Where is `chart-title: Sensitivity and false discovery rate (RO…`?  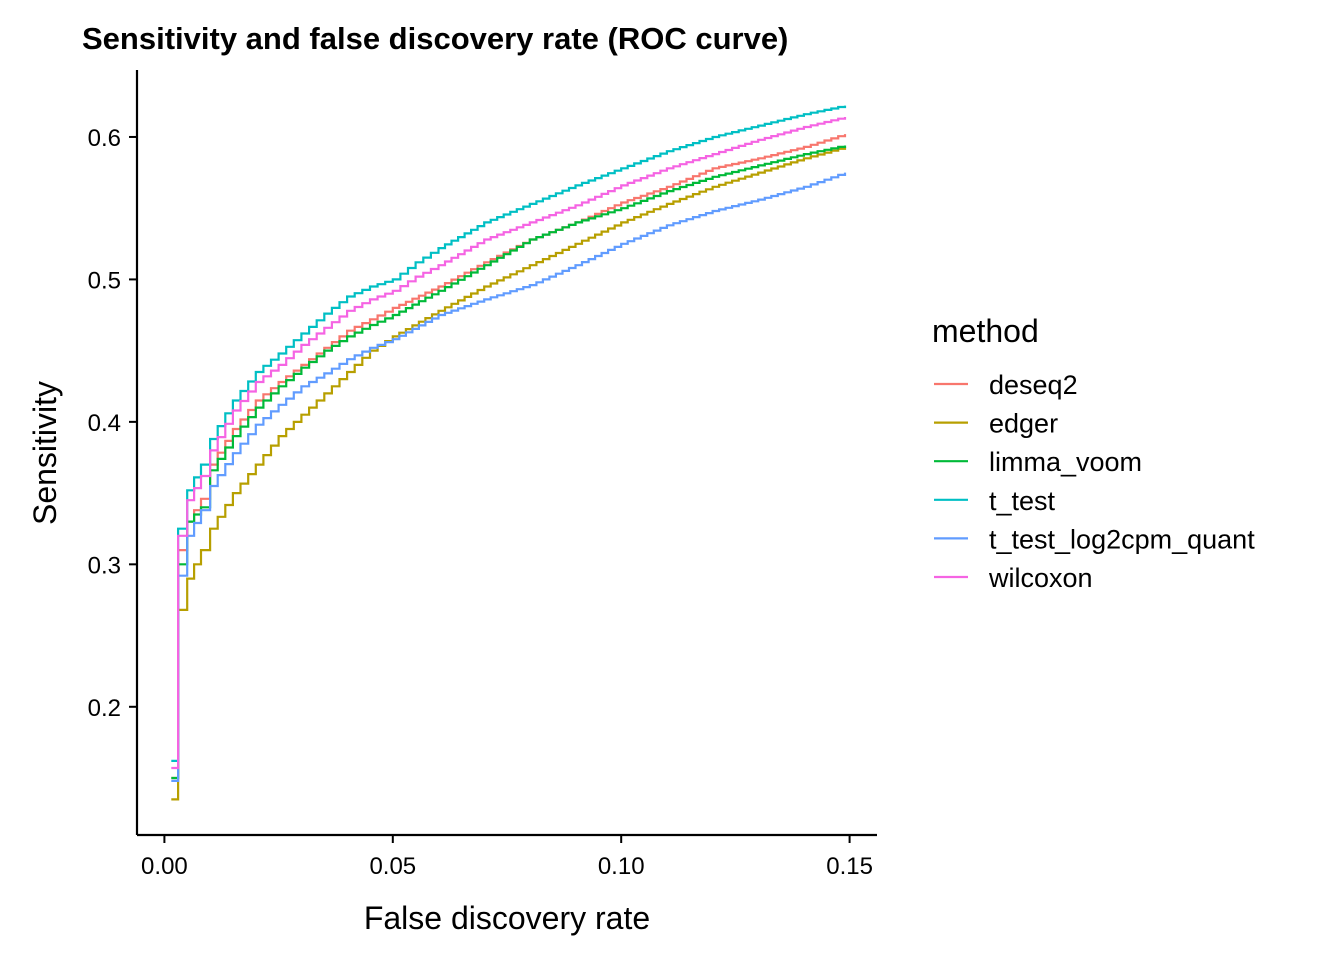
chart-title: Sensitivity and false discovery rate (RO… is located at coordinates (435, 38).